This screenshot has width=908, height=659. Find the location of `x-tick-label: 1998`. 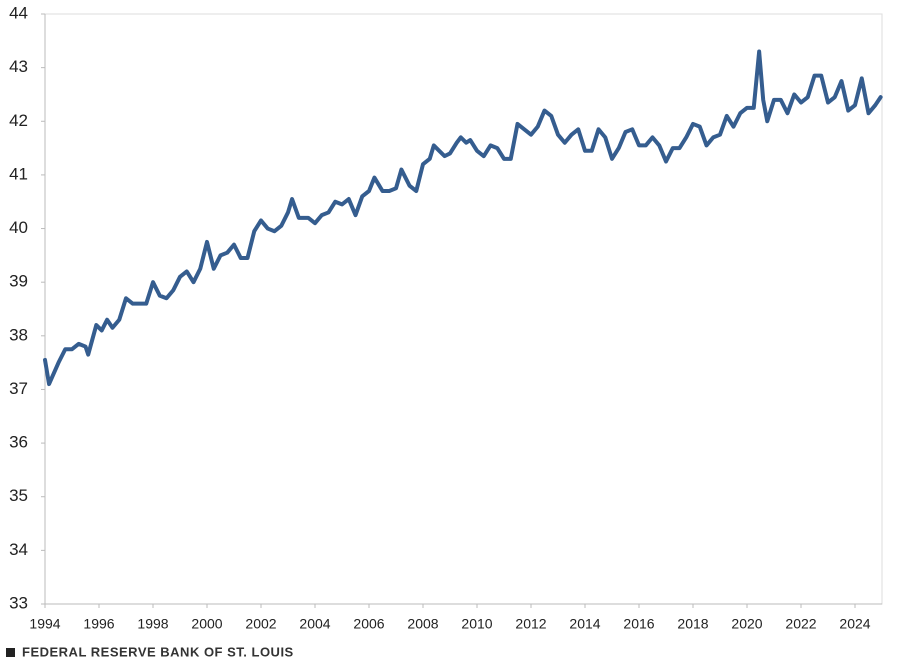

x-tick-label: 1998 is located at coordinates (152, 624).